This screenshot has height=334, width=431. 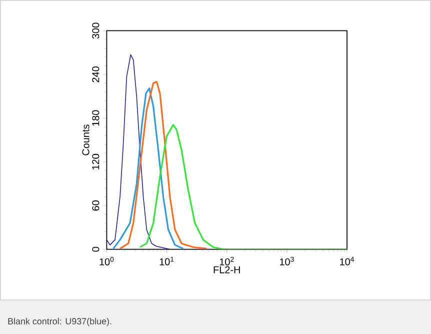 I want to click on y-tick-label: 0, so click(x=96, y=249).